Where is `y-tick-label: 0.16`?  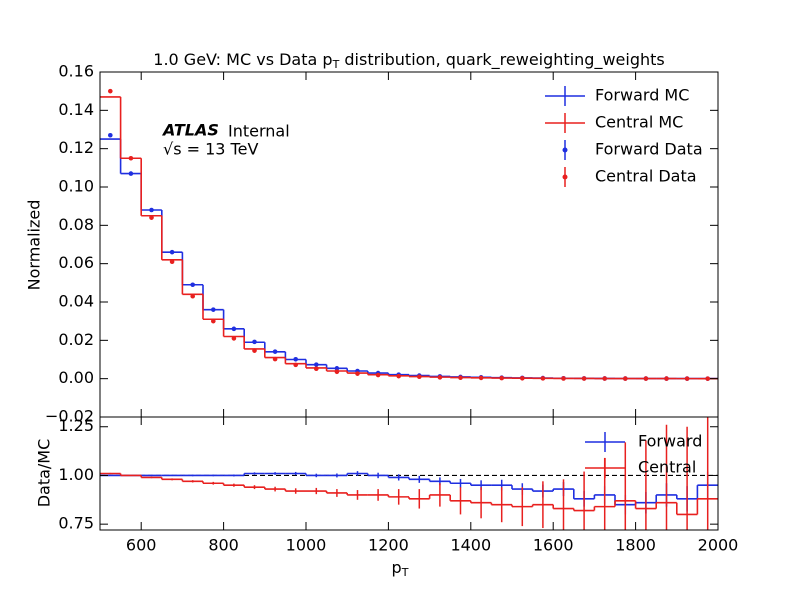 y-tick-label: 0.16 is located at coordinates (76, 71).